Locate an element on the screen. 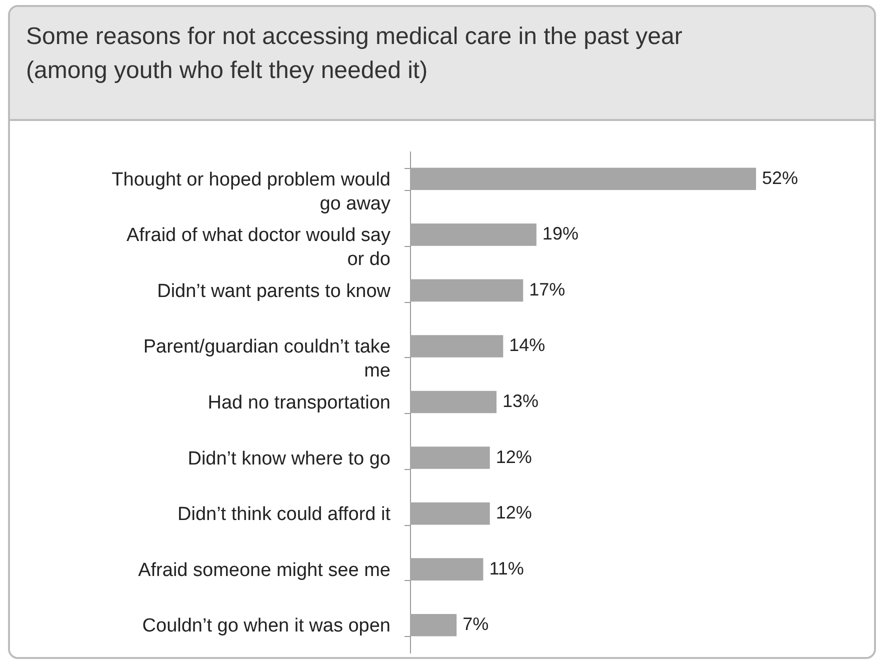 This screenshot has height=664, width=883. data-label: 19% is located at coordinates (560, 234).